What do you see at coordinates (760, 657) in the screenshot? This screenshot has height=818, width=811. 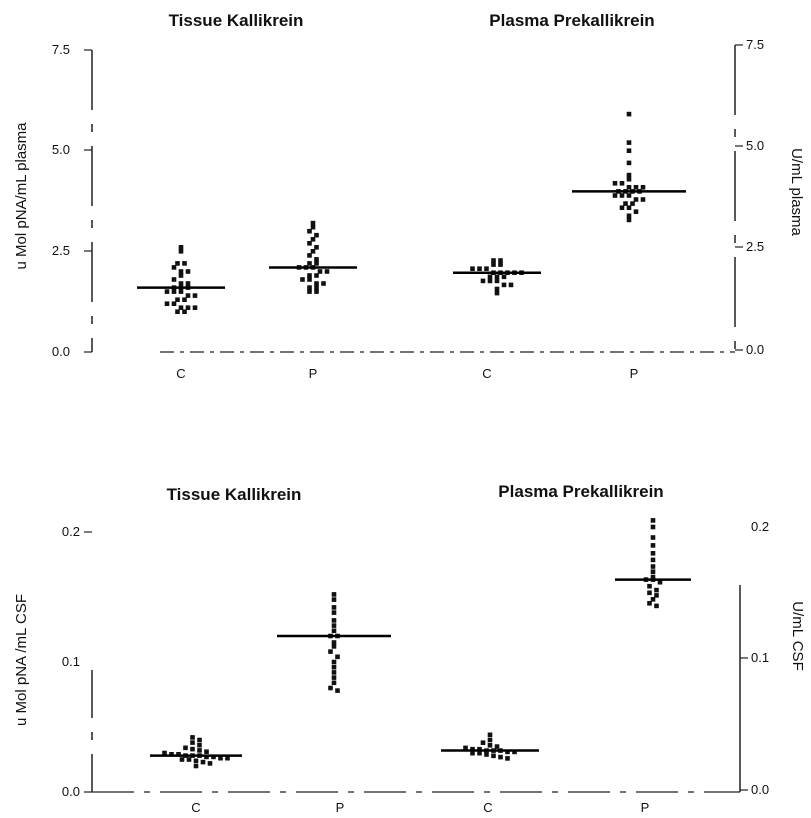 I see `bottom-right-tick-label: 0.1` at bounding box center [760, 657].